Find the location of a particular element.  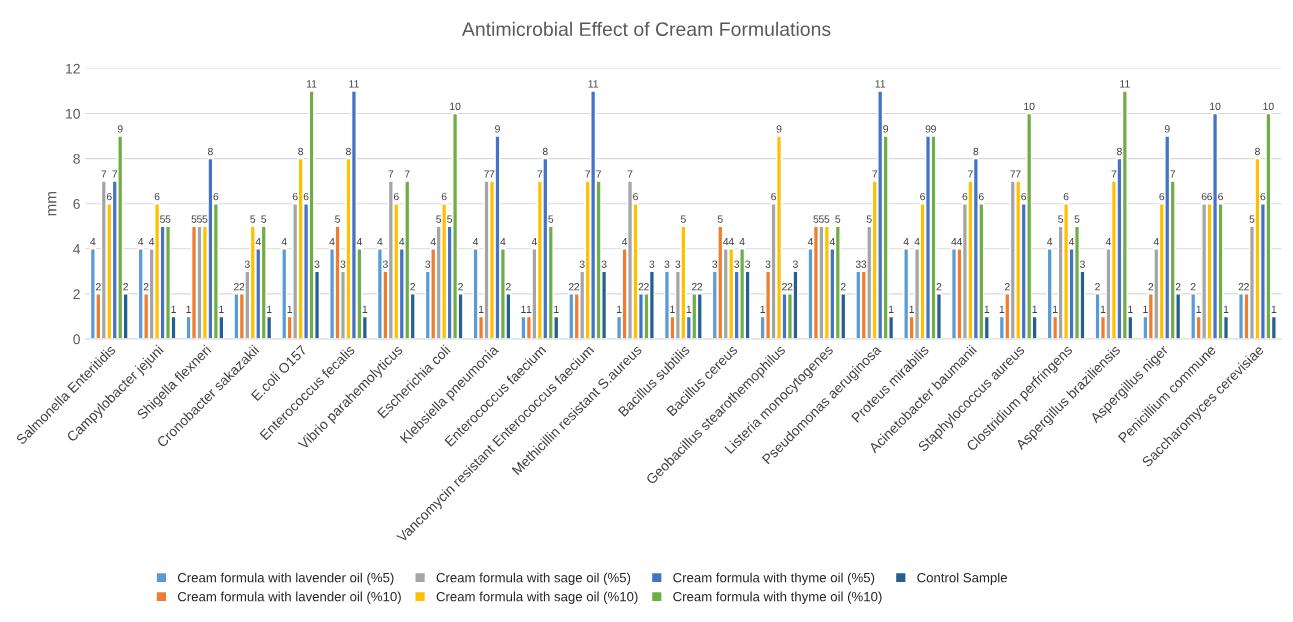

y-axis-title: mm is located at coordinates (52, 203).